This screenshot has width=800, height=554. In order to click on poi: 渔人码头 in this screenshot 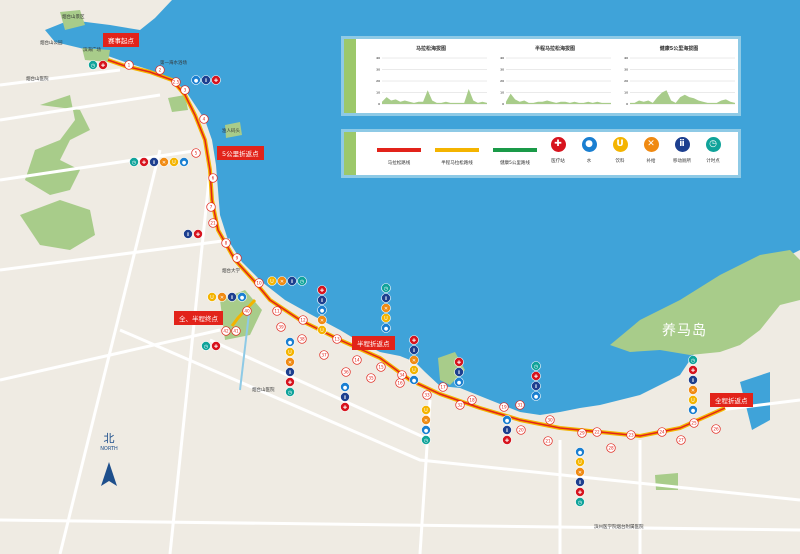, I will do `click(231, 131)`.